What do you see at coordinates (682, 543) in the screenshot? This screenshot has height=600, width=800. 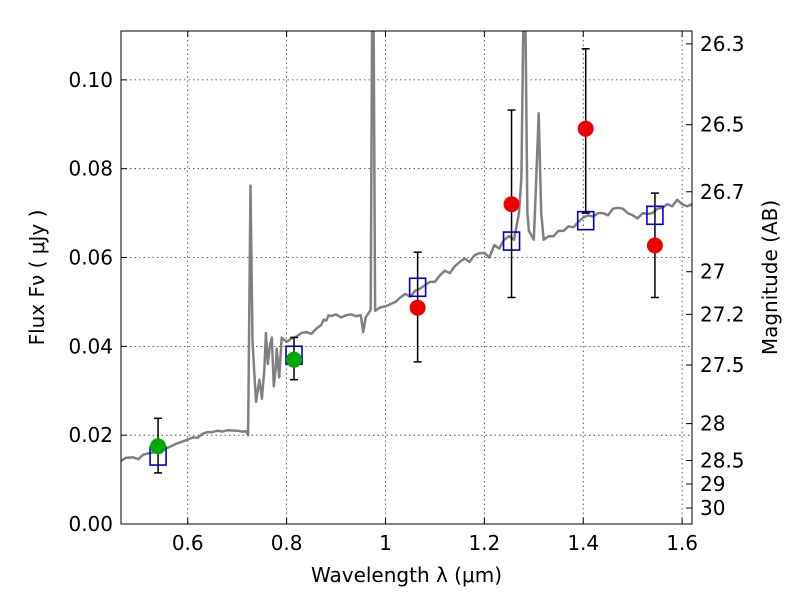 I see `x-tick-label: 1.6` at bounding box center [682, 543].